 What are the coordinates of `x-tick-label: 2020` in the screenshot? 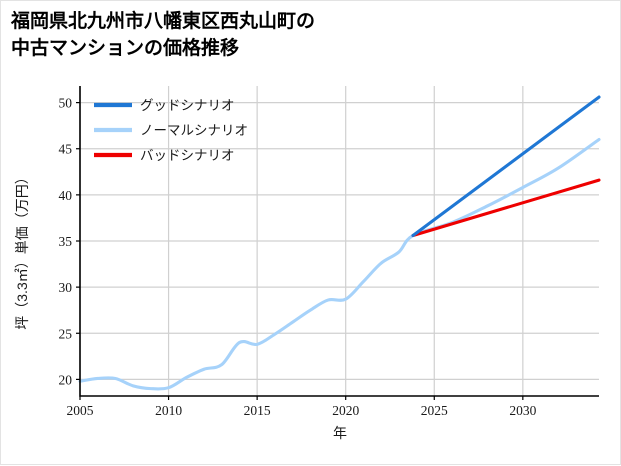 It's located at (345, 410).